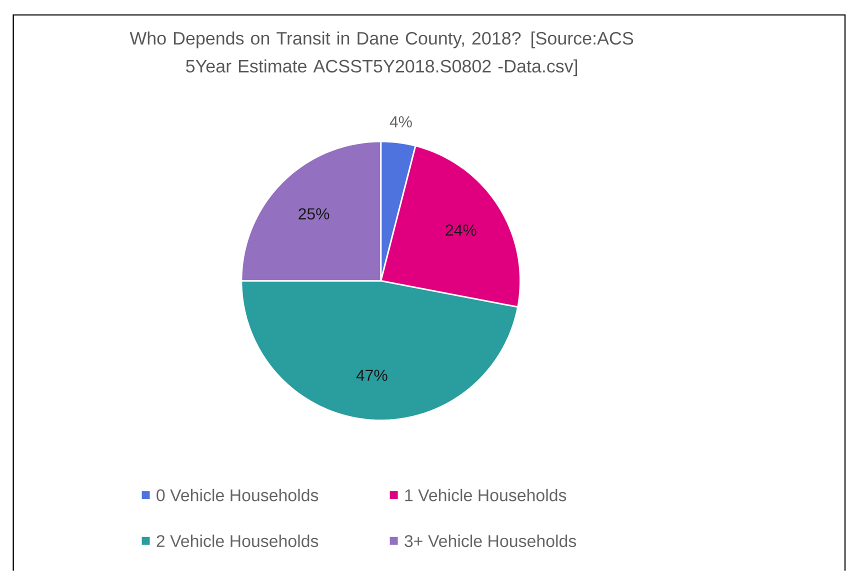 The width and height of the screenshot is (854, 571). I want to click on data-label: 25%, so click(314, 214).